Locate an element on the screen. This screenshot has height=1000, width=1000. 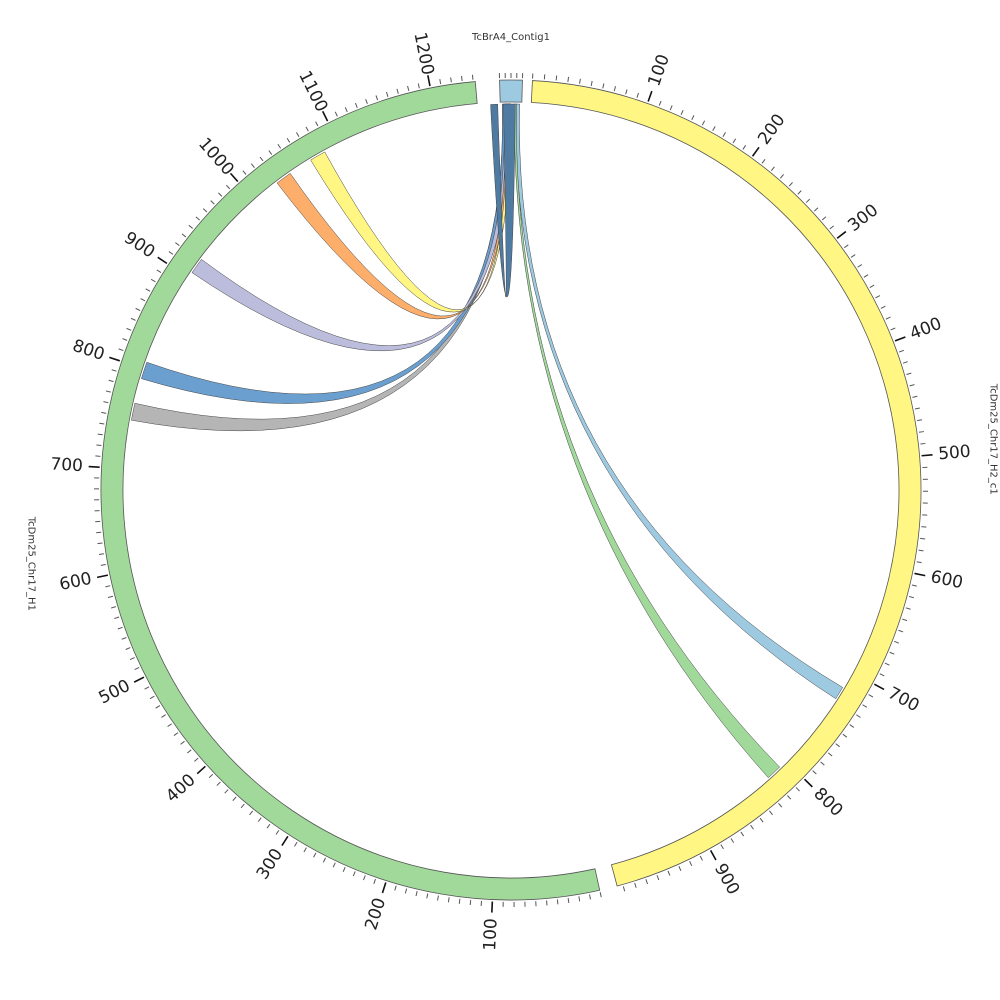
tick-label: 400 is located at coordinates (180, 788).